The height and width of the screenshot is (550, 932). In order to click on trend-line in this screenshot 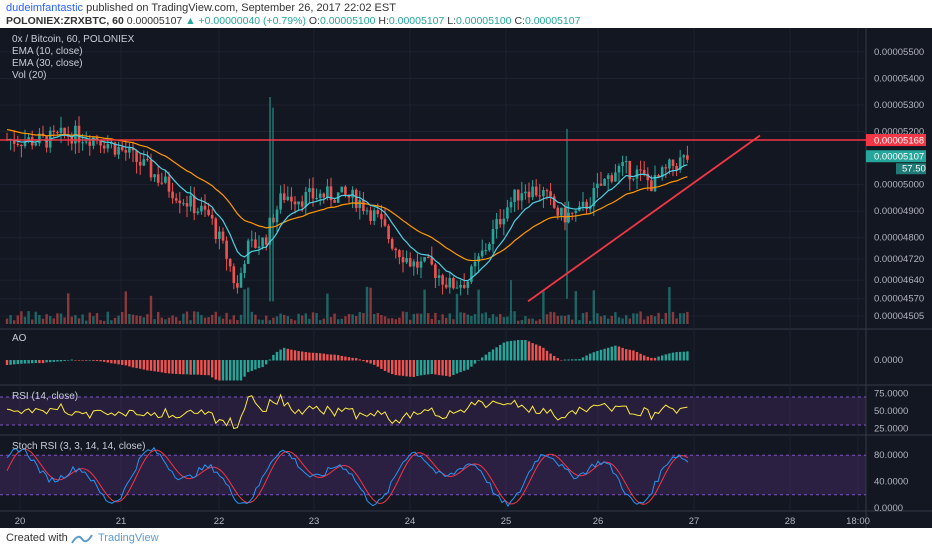, I will do `click(644, 218)`.